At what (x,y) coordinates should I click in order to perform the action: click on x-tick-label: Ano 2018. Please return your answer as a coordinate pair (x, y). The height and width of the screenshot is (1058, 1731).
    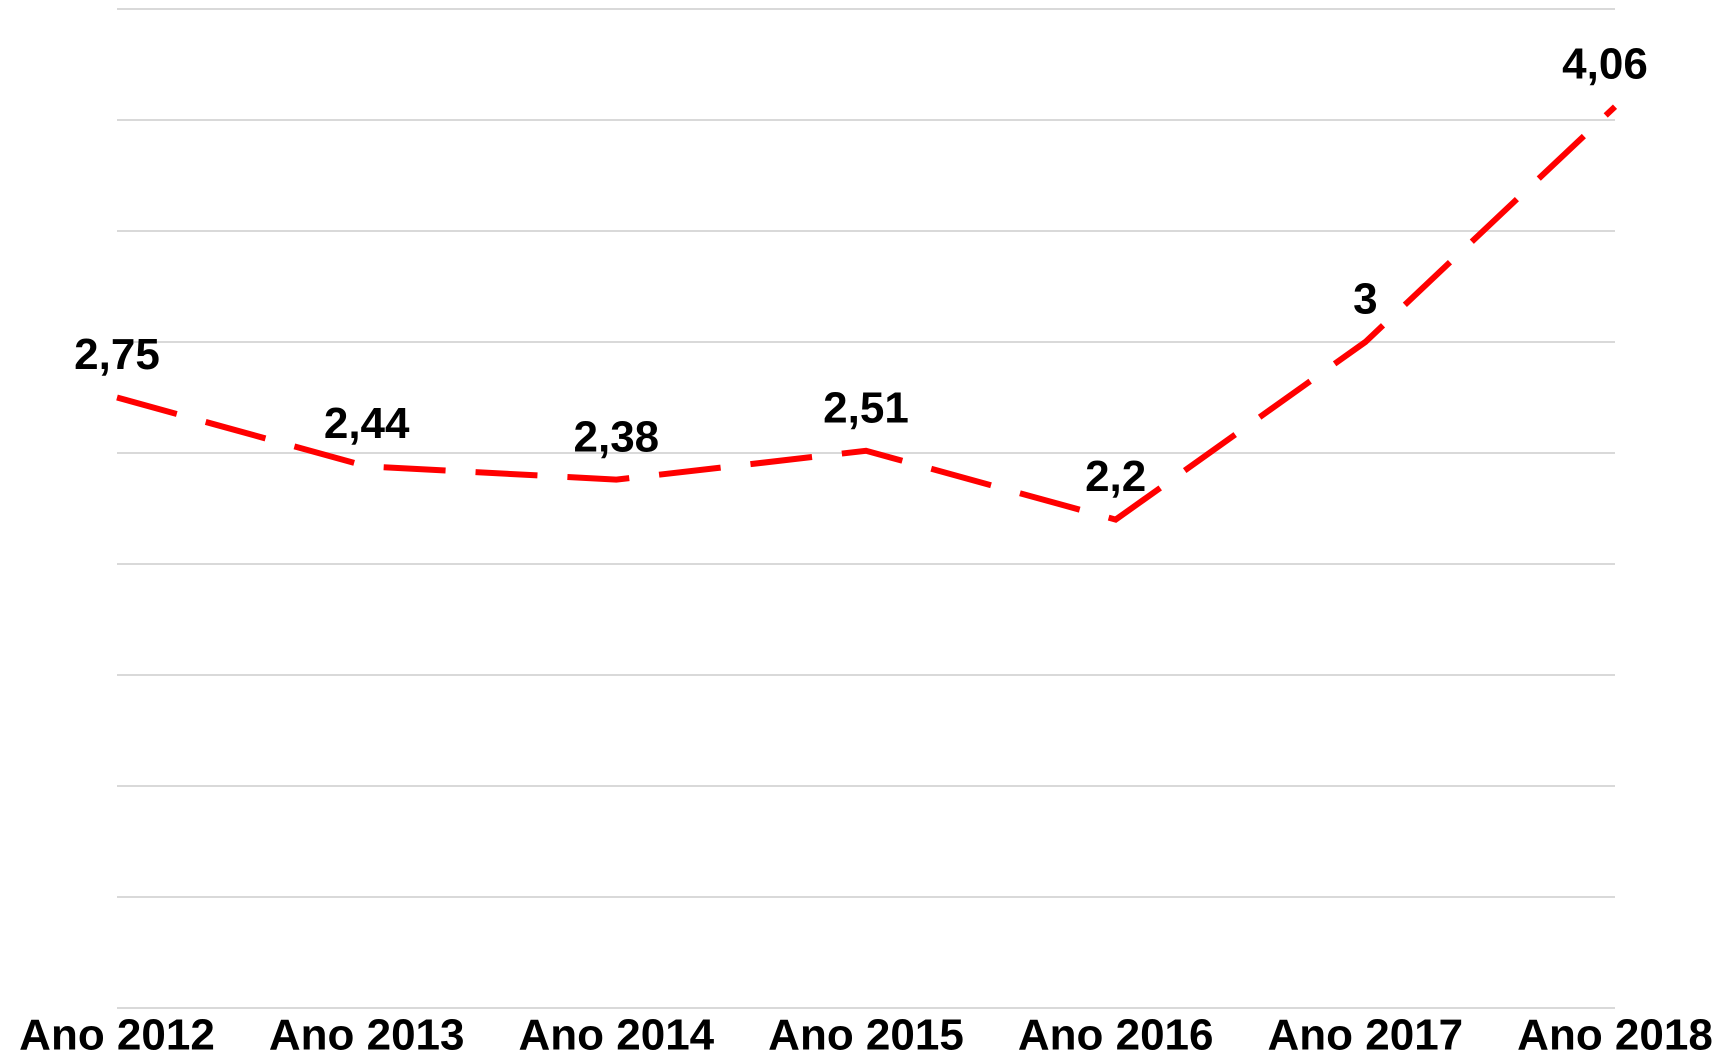
    Looking at the image, I should click on (1615, 1034).